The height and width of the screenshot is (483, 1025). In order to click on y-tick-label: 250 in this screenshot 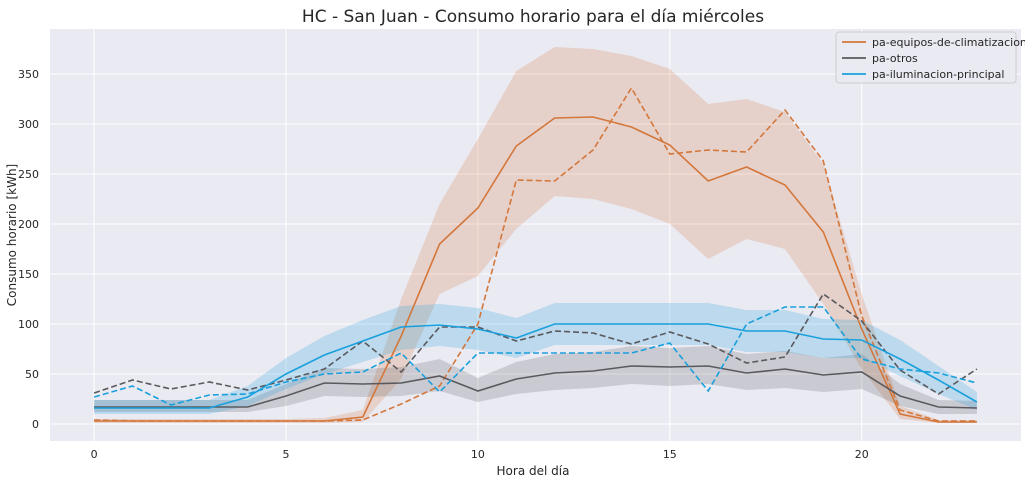, I will do `click(28, 174)`.